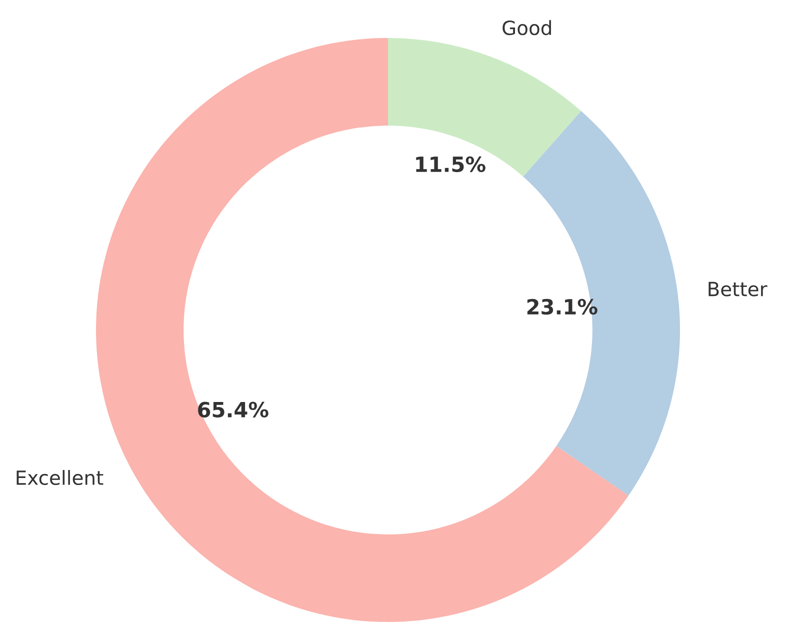 This screenshot has height=635, width=793. What do you see at coordinates (233, 410) in the screenshot?
I see `data-label: 65.4%` at bounding box center [233, 410].